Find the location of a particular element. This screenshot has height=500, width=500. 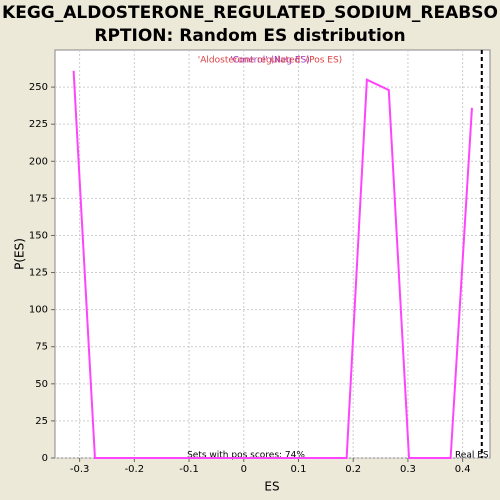

x-tick-label: 0.1 is located at coordinates (299, 469).